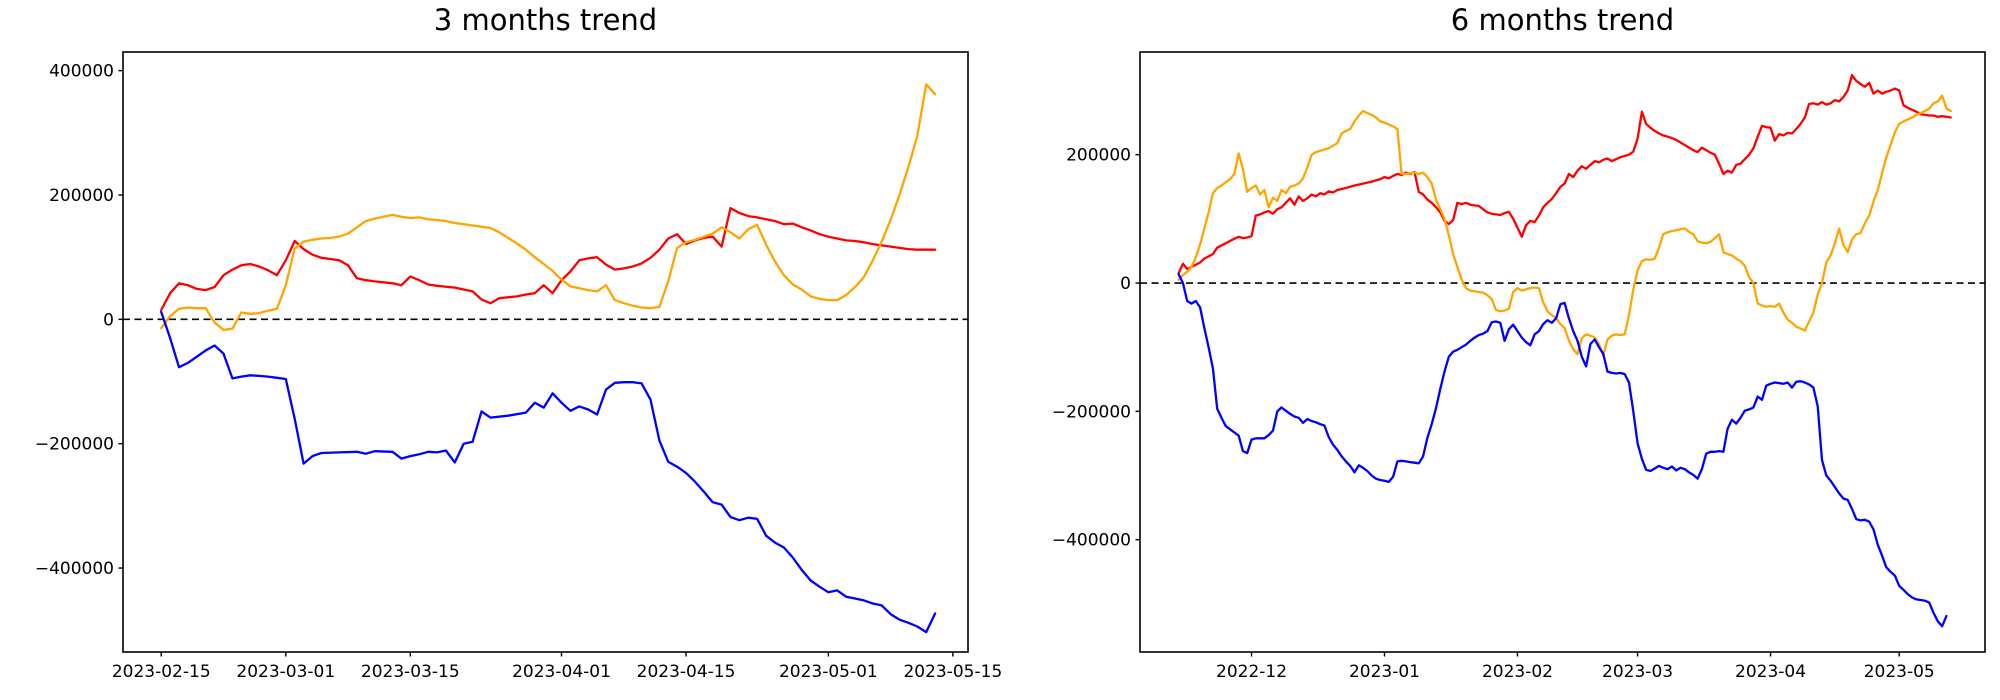 The image size is (2000, 700). I want to click on x-tick-label: 2023-04-01, so click(561, 672).